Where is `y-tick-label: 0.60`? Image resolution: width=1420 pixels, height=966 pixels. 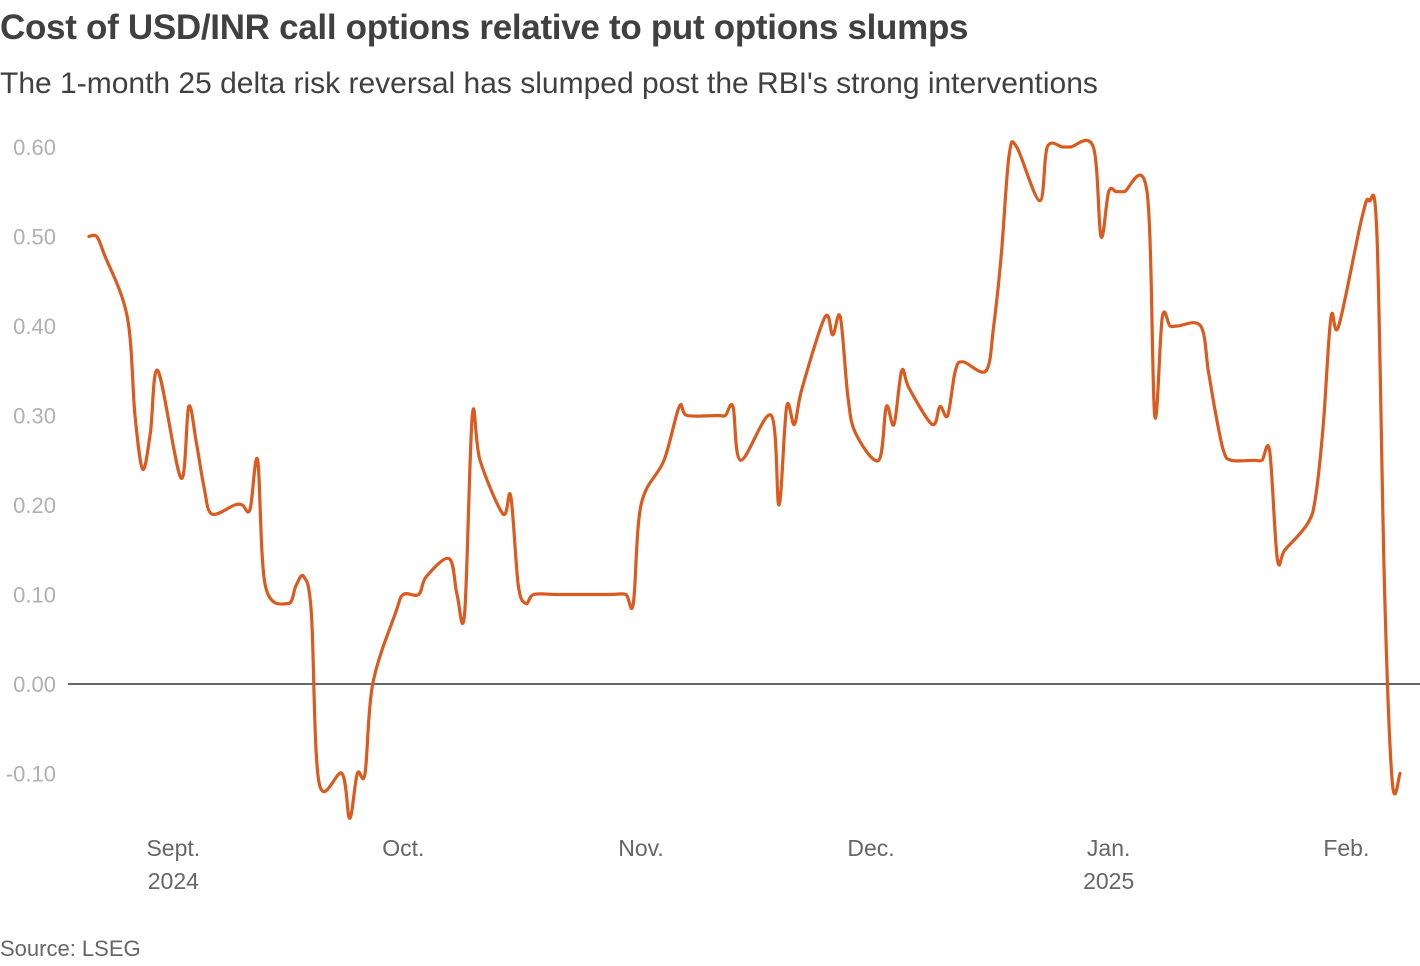
y-tick-label: 0.60 is located at coordinates (34, 147).